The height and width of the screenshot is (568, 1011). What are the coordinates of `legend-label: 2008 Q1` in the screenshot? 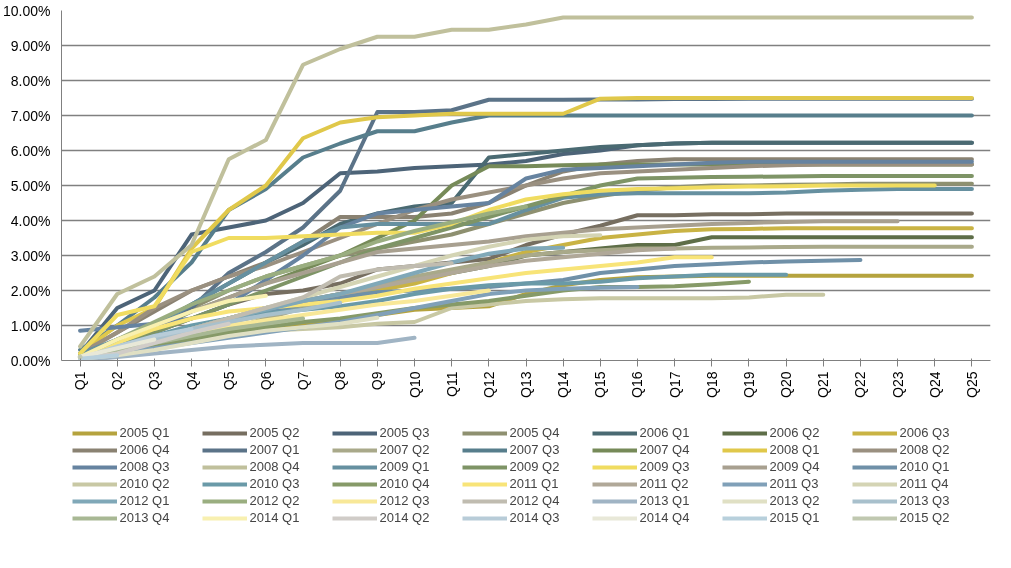 It's located at (795, 449).